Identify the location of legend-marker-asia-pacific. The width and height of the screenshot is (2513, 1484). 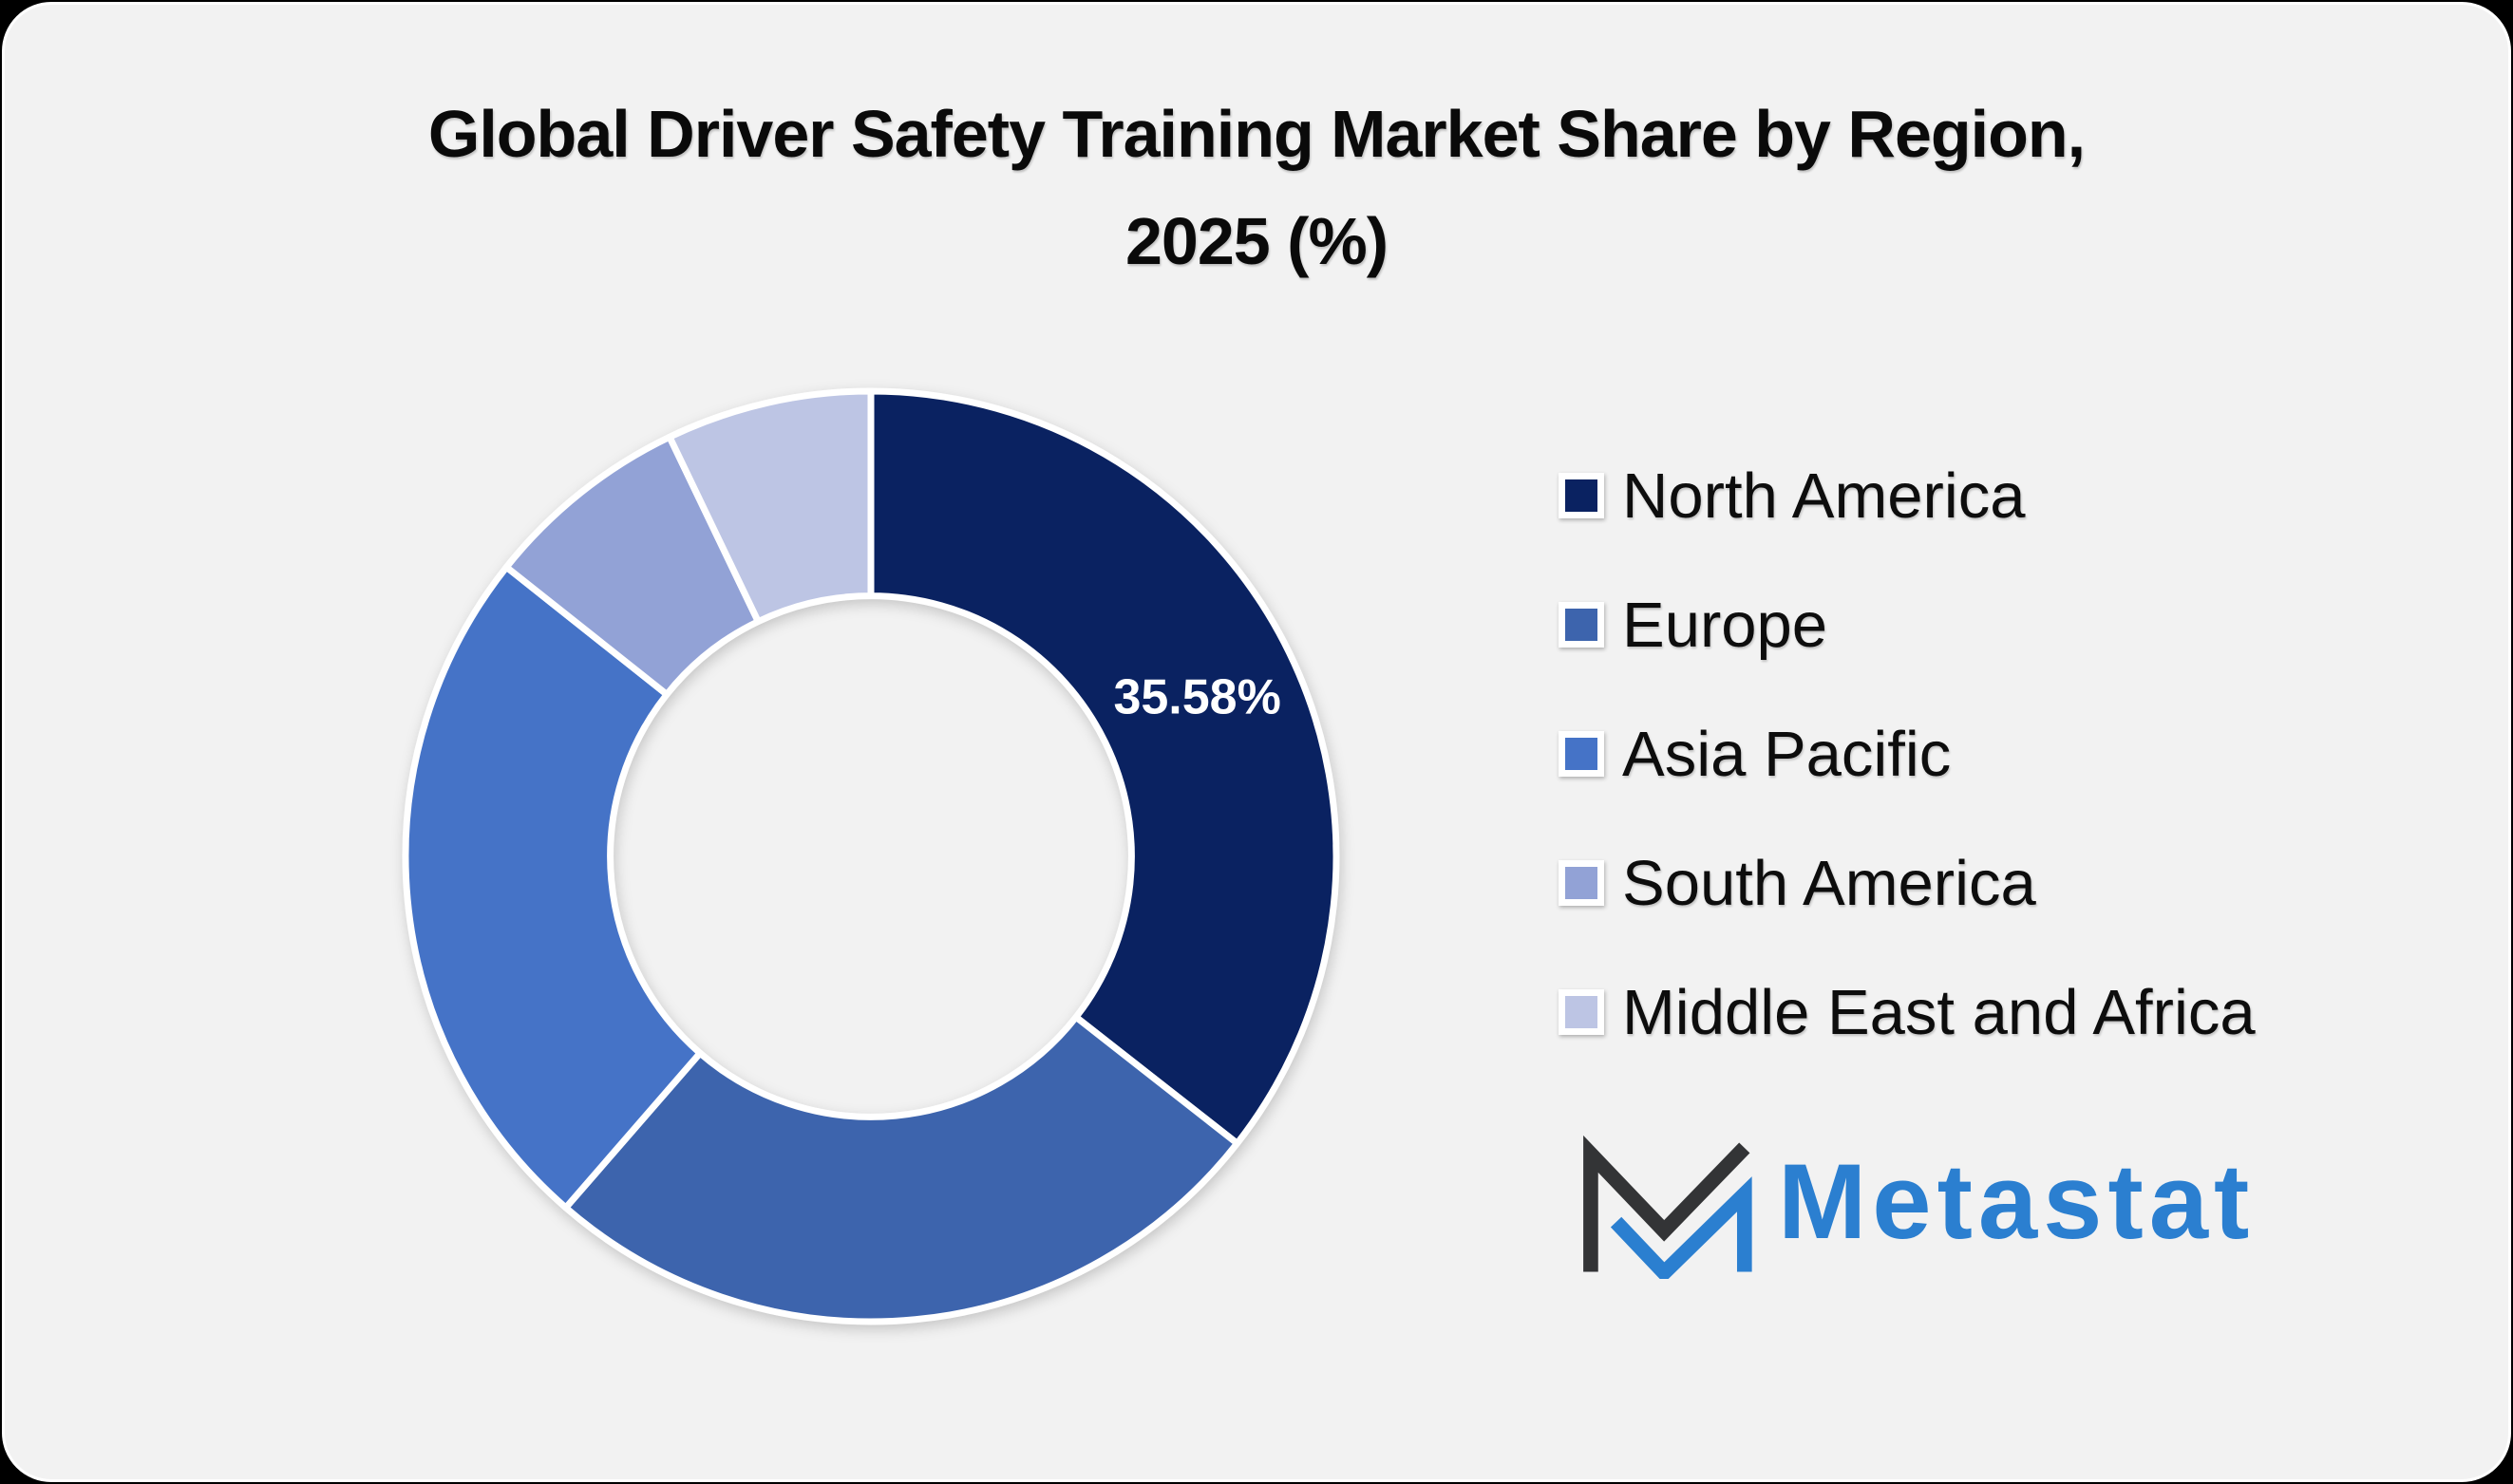
(1582, 754).